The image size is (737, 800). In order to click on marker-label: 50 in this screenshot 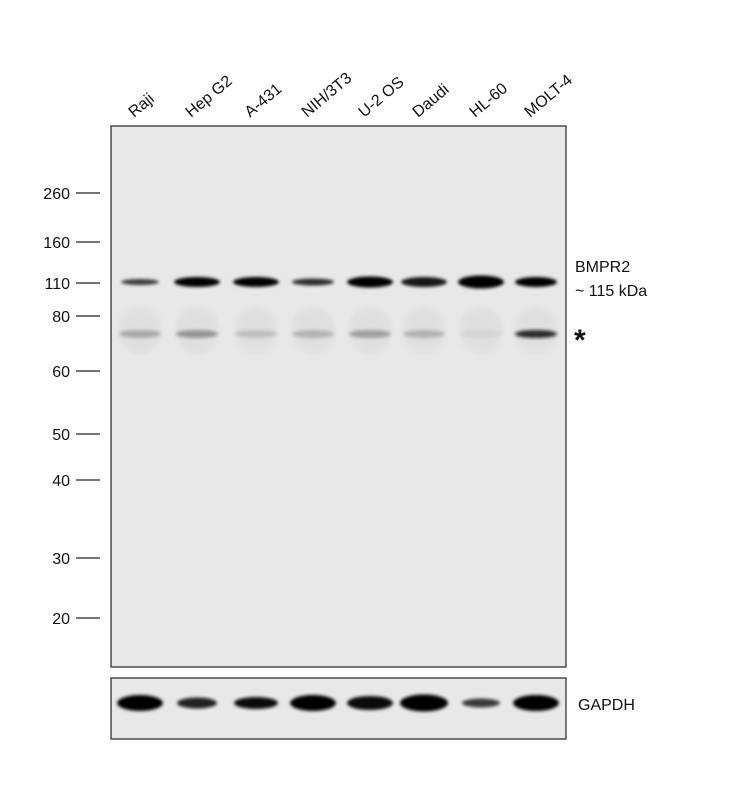, I will do `click(61, 435)`.